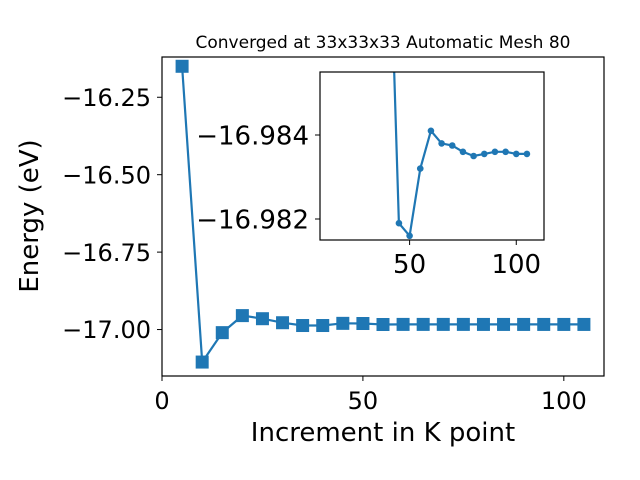  Describe the element at coordinates (383, 43) in the screenshot. I see `chart-title: Converged at 33x33x33 Automatic Mesh 80` at that location.